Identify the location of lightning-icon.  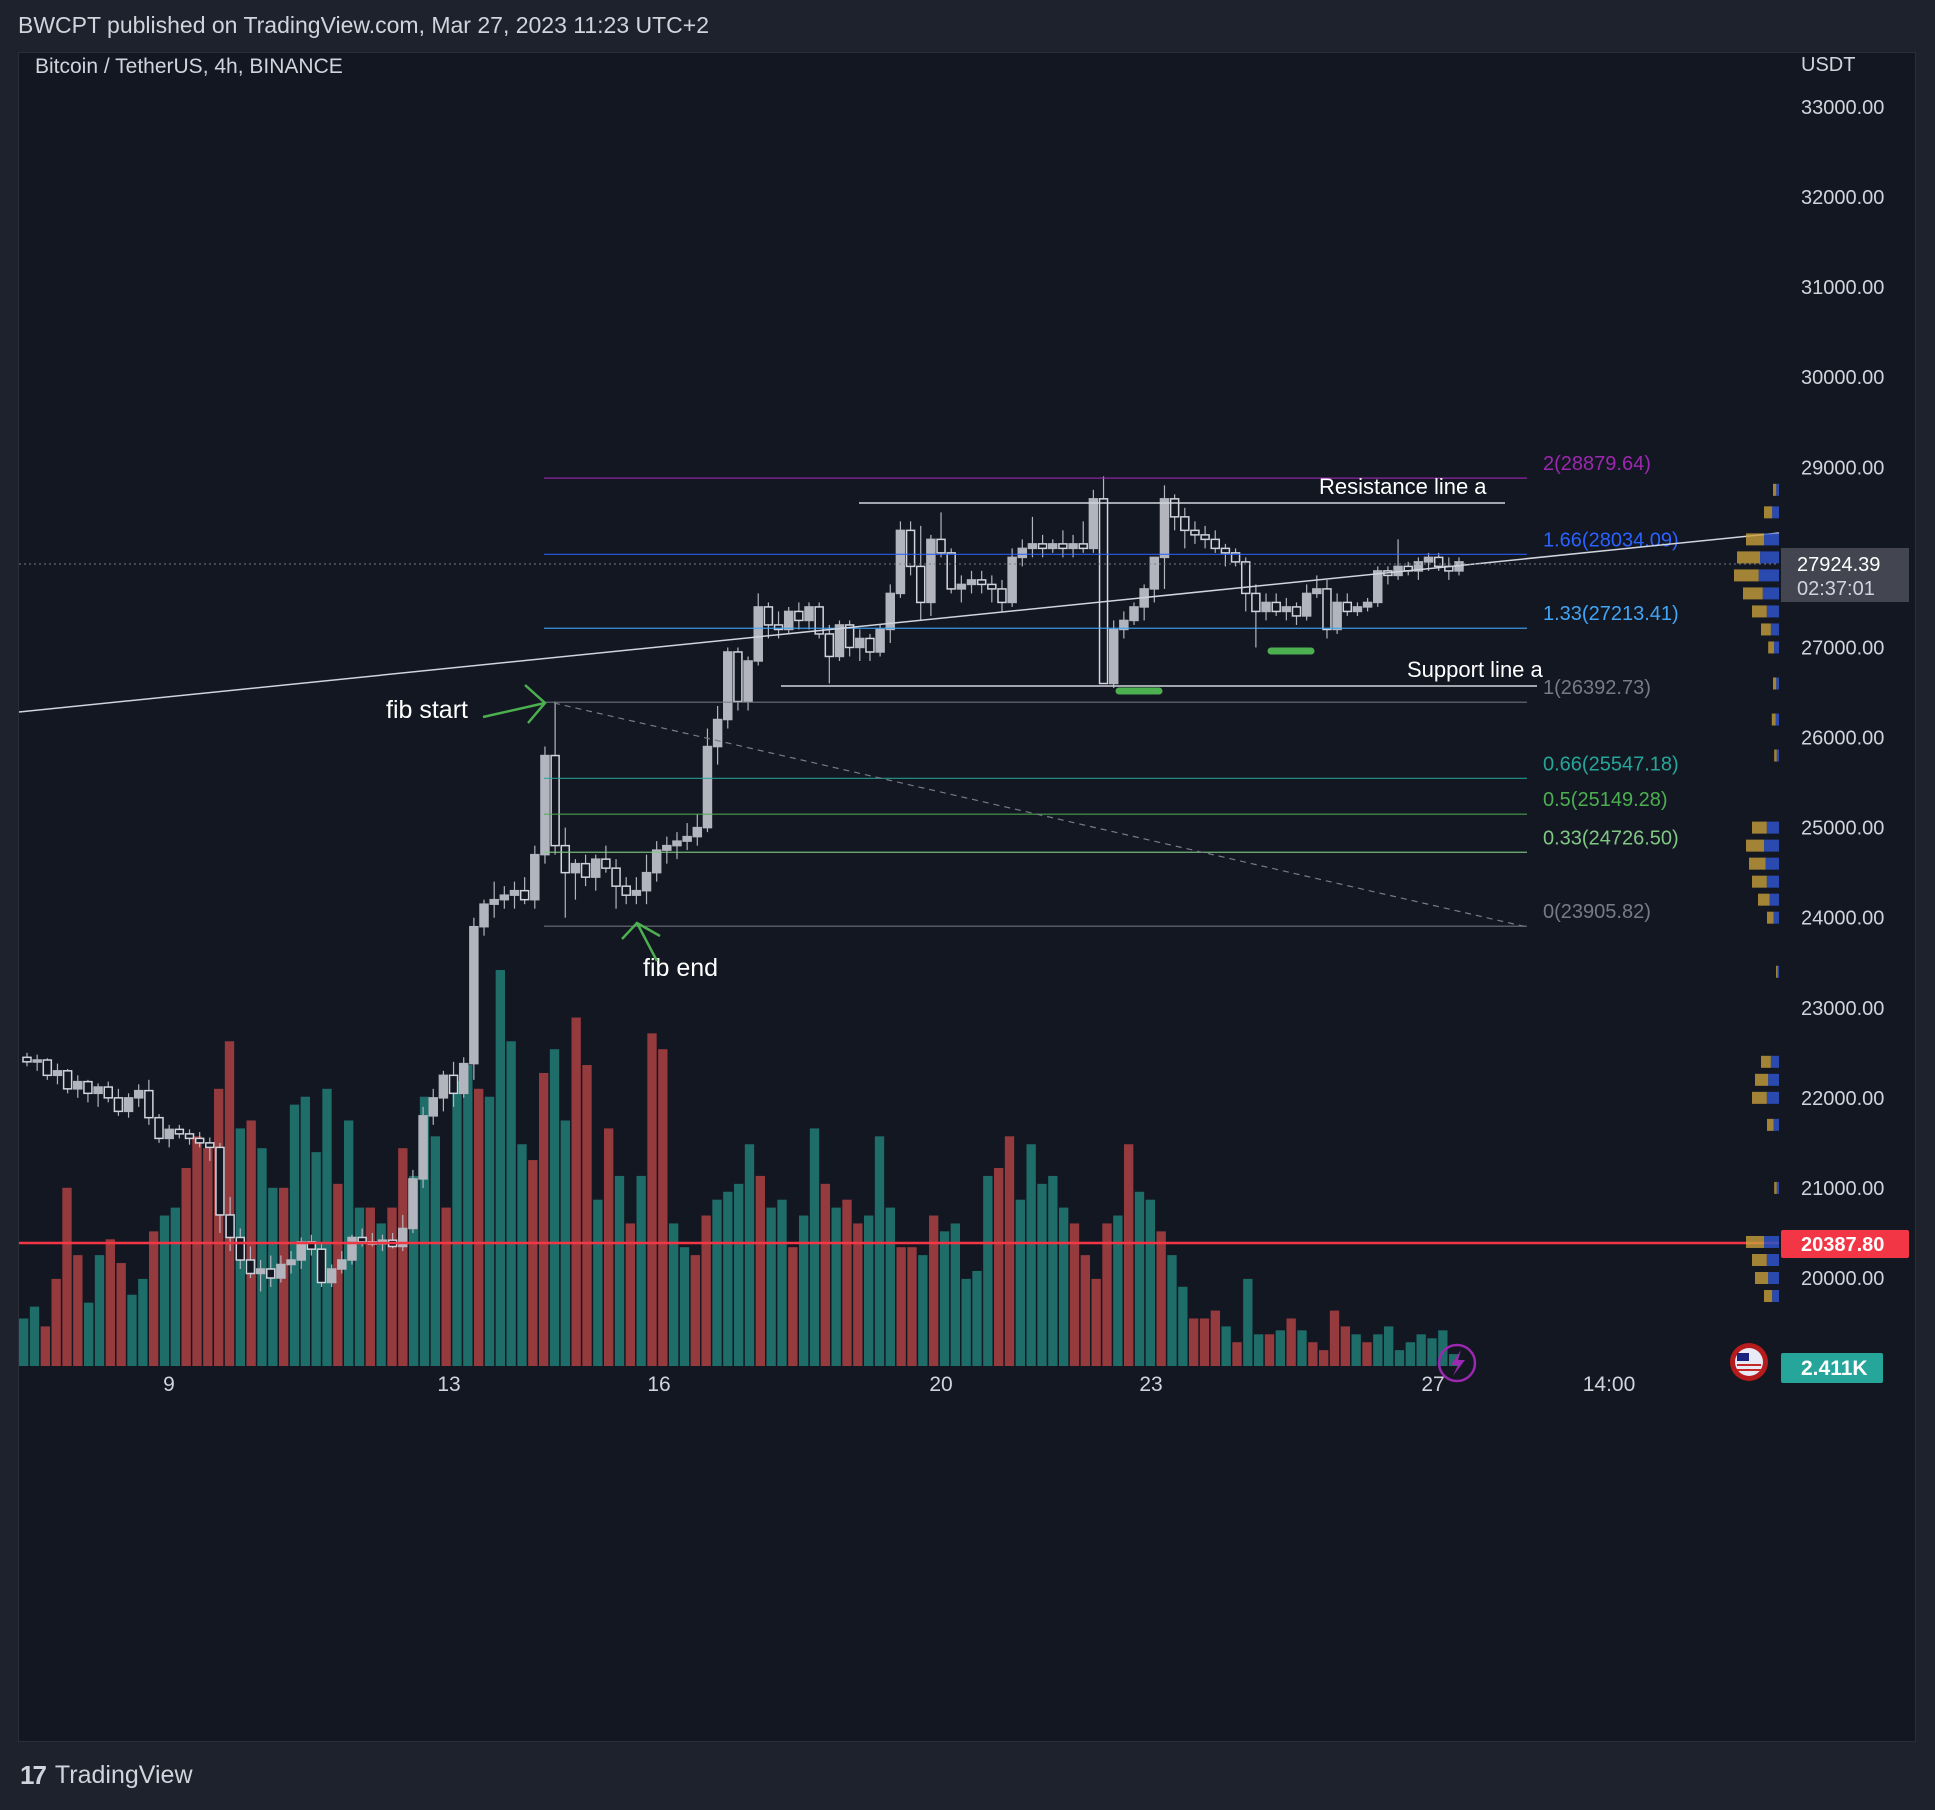
(1457, 1363).